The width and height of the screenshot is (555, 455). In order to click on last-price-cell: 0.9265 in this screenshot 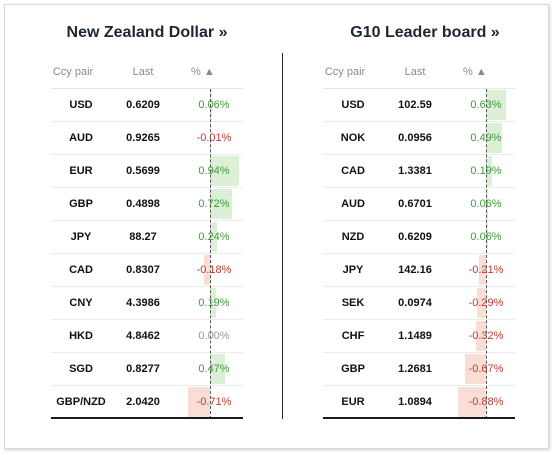, I will do `click(143, 138)`.